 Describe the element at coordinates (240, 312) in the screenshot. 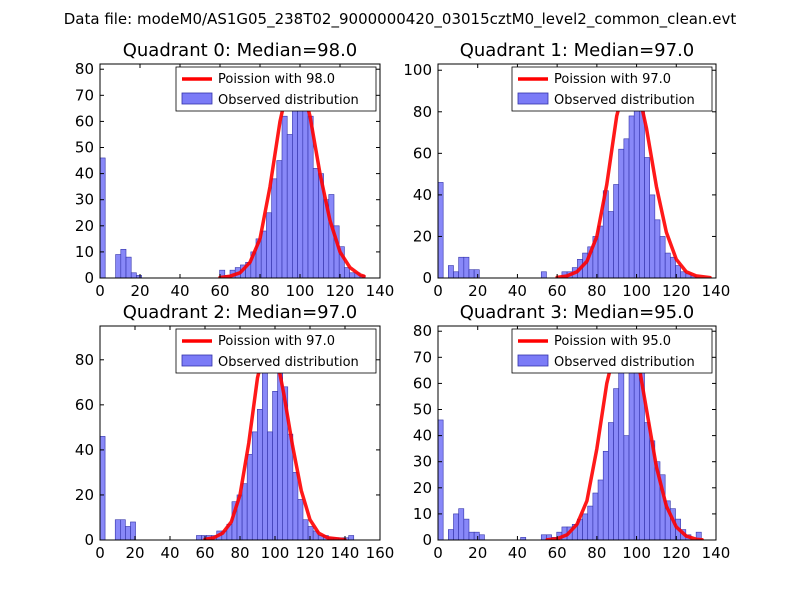

I see `quadrant-2-title: Quadrant 2: Median=97.0` at that location.